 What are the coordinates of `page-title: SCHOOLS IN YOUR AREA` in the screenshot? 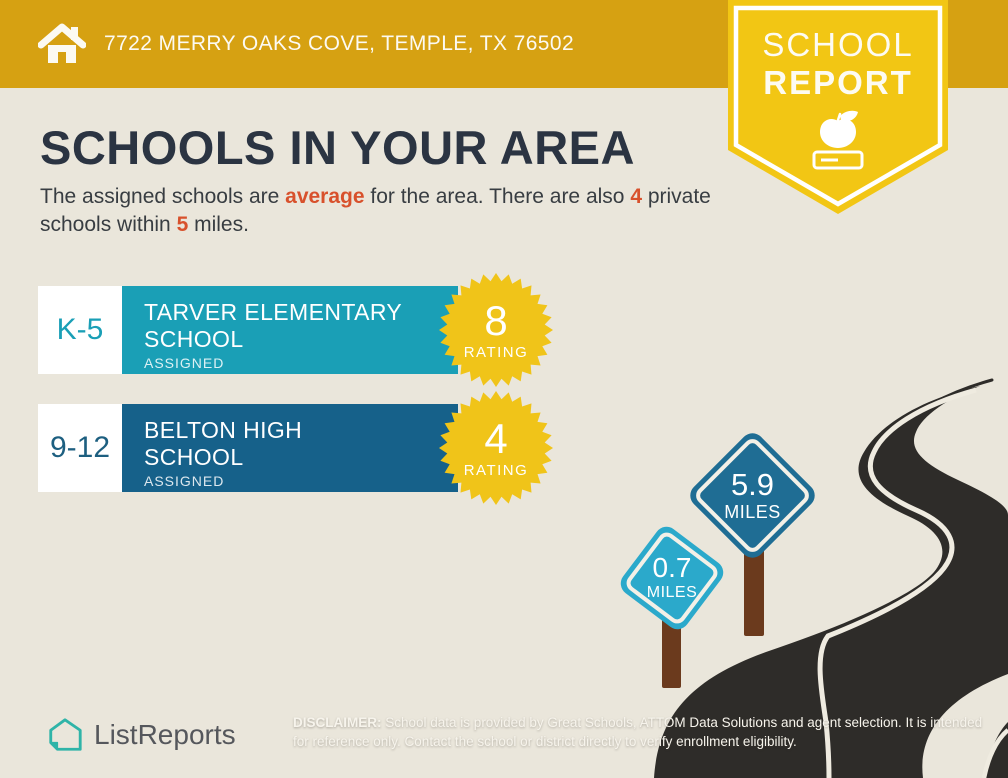 It's located at (337, 147).